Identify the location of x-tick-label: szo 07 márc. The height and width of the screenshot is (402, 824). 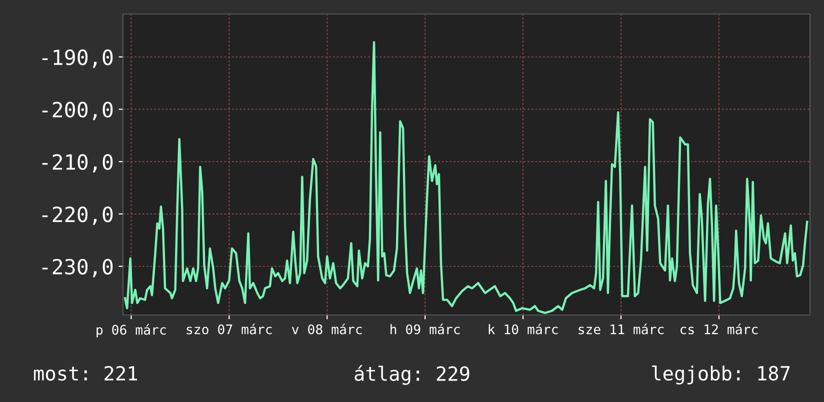
(229, 329).